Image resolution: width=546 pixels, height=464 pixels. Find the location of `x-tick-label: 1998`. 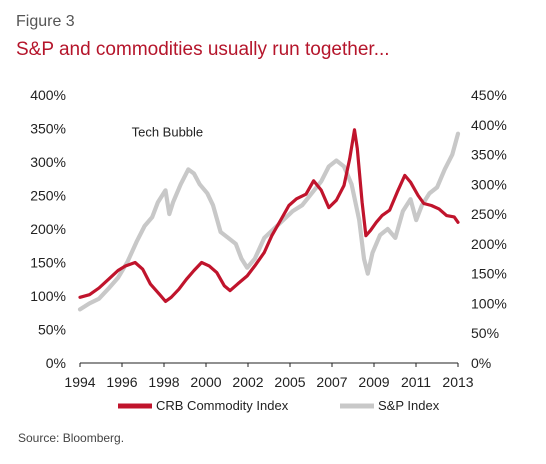

x-tick-label: 1998 is located at coordinates (163, 382).